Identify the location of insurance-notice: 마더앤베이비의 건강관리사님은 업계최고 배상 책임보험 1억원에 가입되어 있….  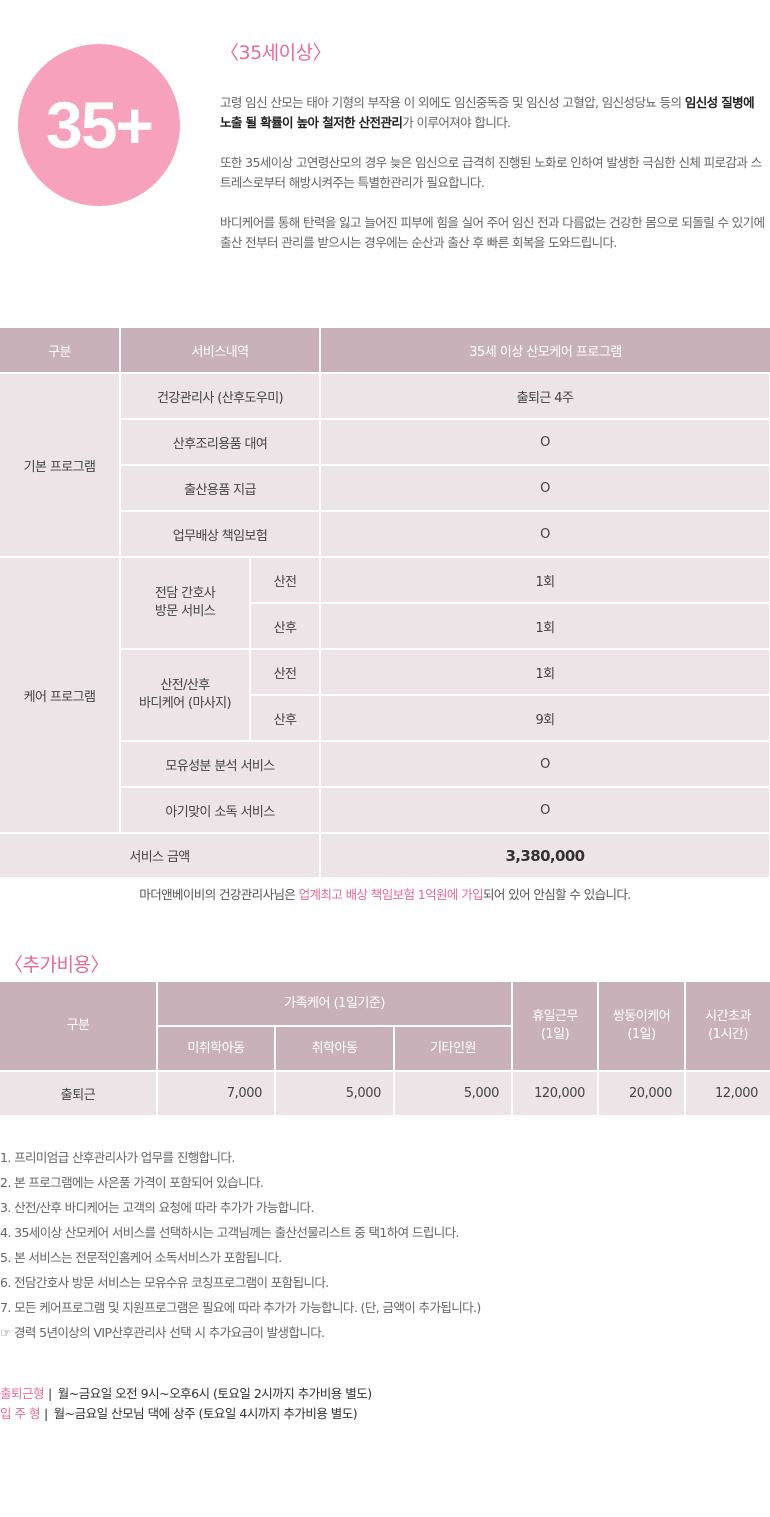
(385, 893).